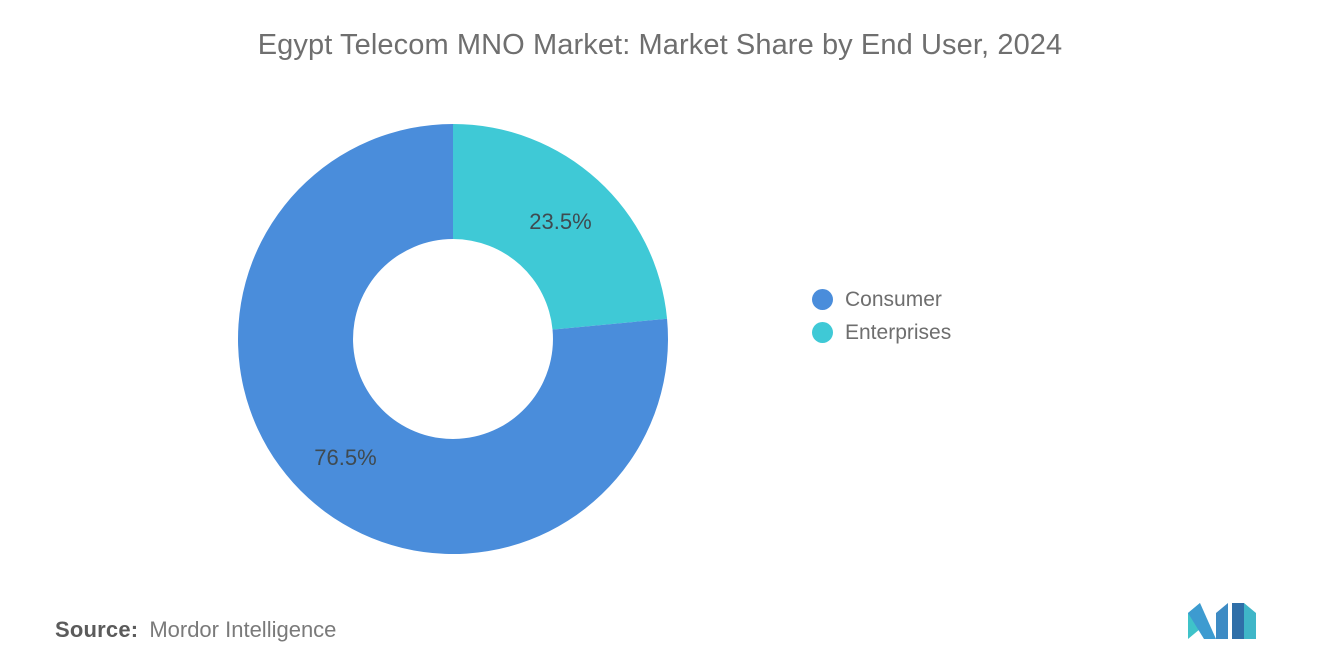 This screenshot has width=1320, height=665. What do you see at coordinates (345, 457) in the screenshot?
I see `pie-slice-label-consumer: 76.5%` at bounding box center [345, 457].